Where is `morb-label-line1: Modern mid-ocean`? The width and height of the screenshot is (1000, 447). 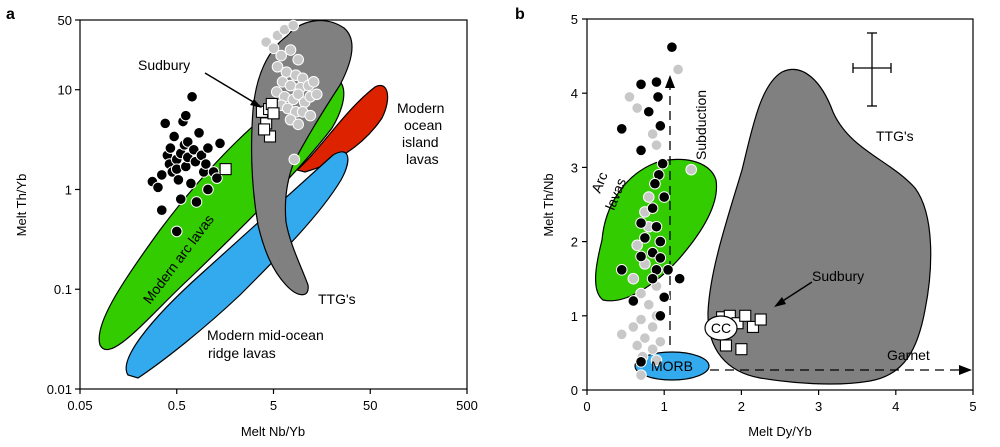
morb-label-line1: Modern mid-ocean is located at coordinates (265, 335).